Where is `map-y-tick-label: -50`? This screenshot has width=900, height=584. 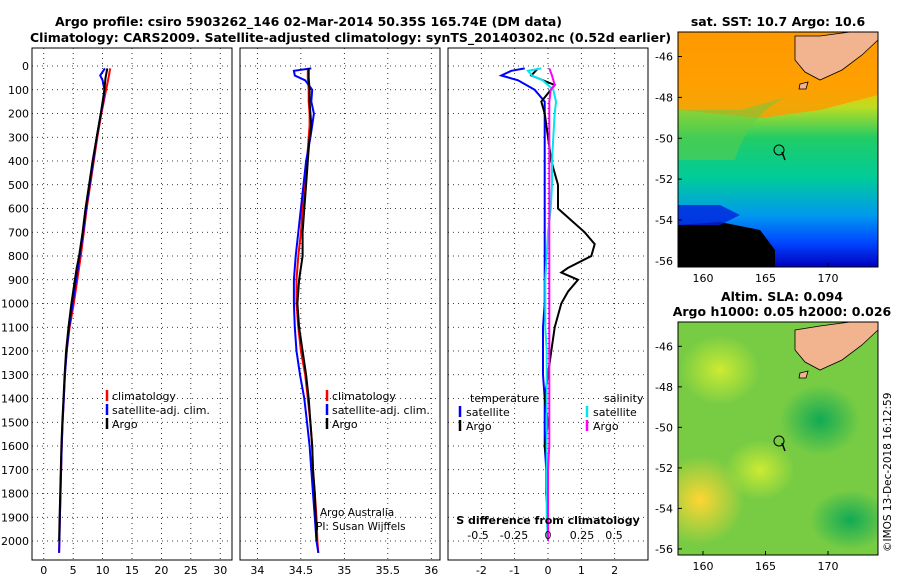
map-y-tick-label: -50 is located at coordinates (664, 138).